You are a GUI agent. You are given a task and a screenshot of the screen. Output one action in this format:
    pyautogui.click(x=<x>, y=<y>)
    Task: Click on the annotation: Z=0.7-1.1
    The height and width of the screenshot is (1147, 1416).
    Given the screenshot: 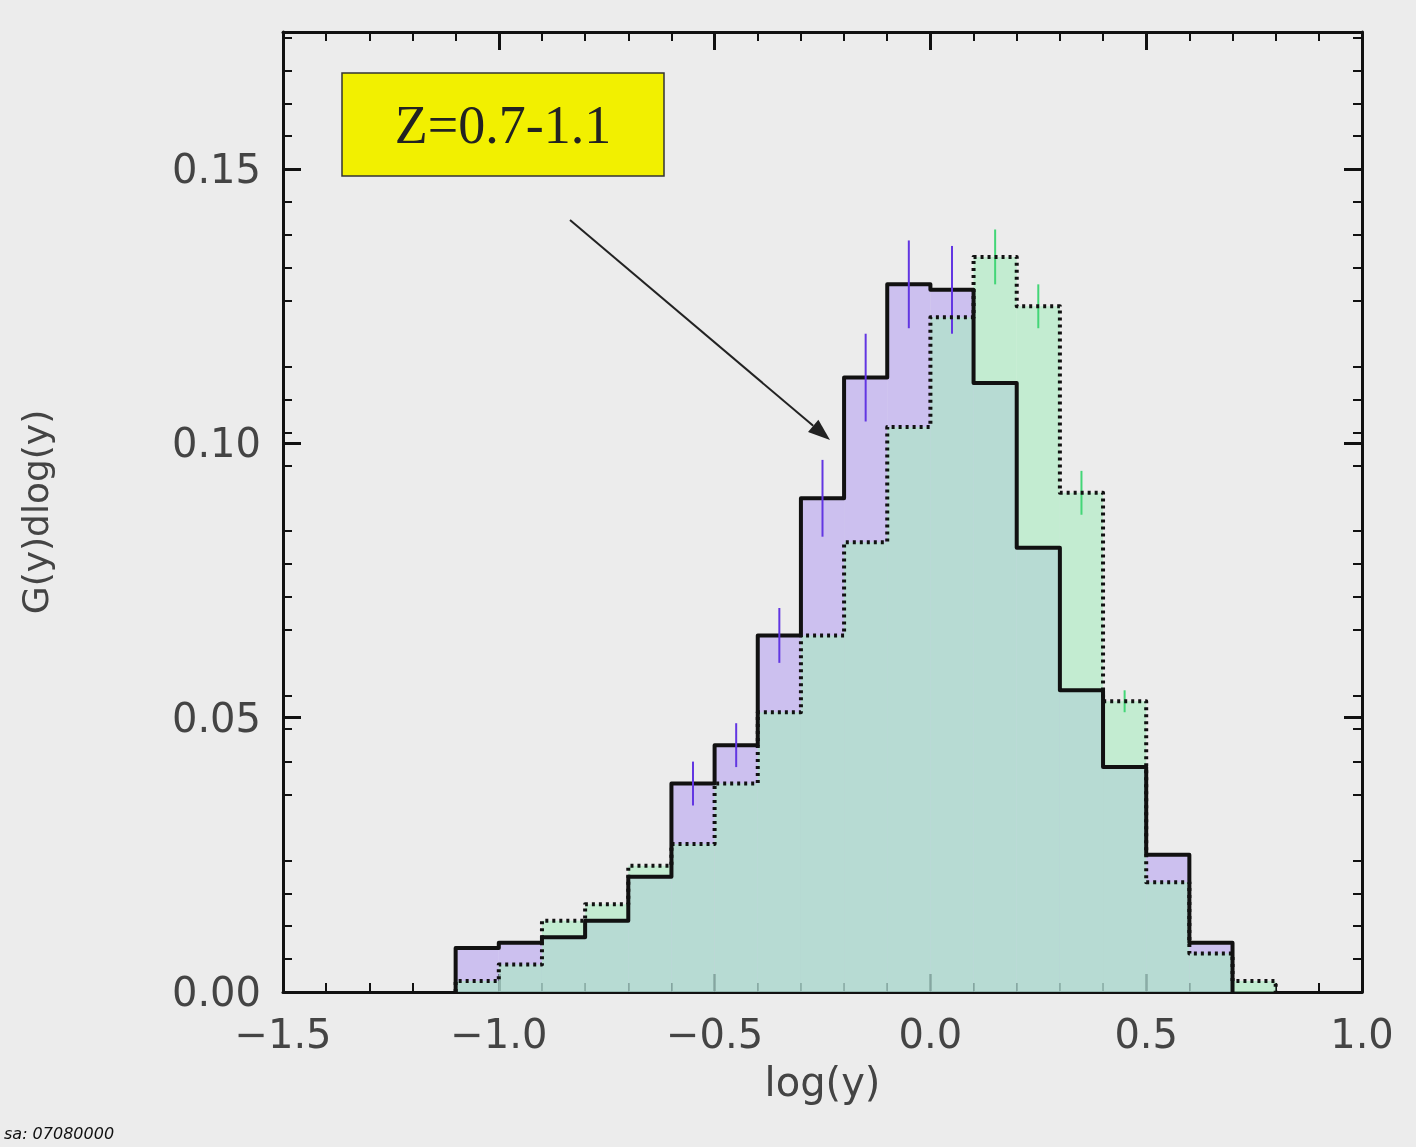 What is the action you would take?
    pyautogui.click(x=503, y=124)
    